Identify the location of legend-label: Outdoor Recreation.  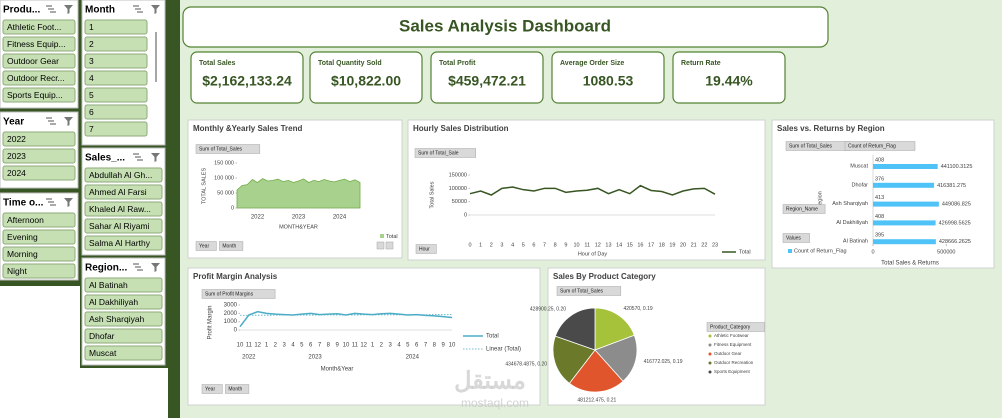
(734, 362).